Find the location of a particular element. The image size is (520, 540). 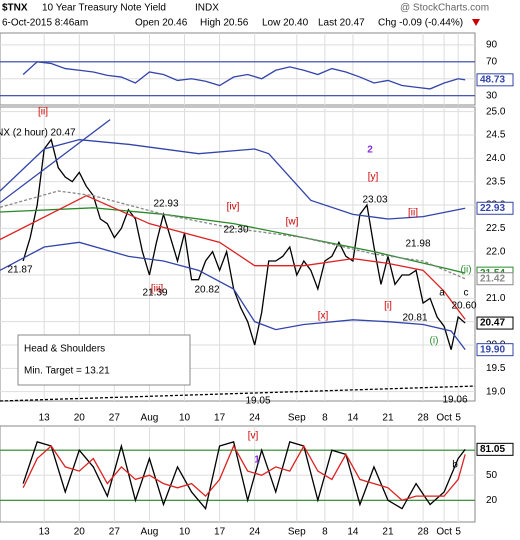

annotation: 21.39 is located at coordinates (154, 293).